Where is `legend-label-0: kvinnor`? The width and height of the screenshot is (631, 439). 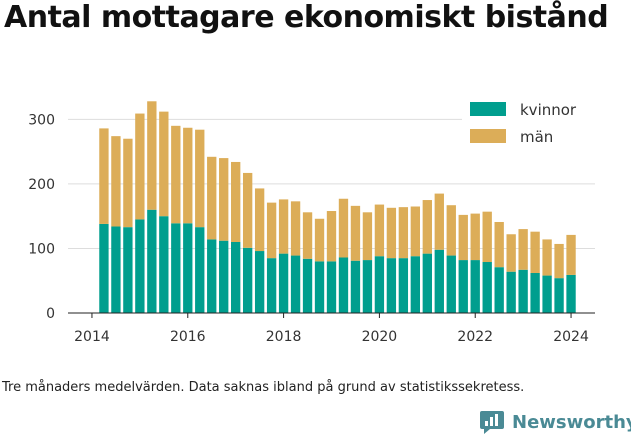 legend-label-0: kvinnor is located at coordinates (548, 110).